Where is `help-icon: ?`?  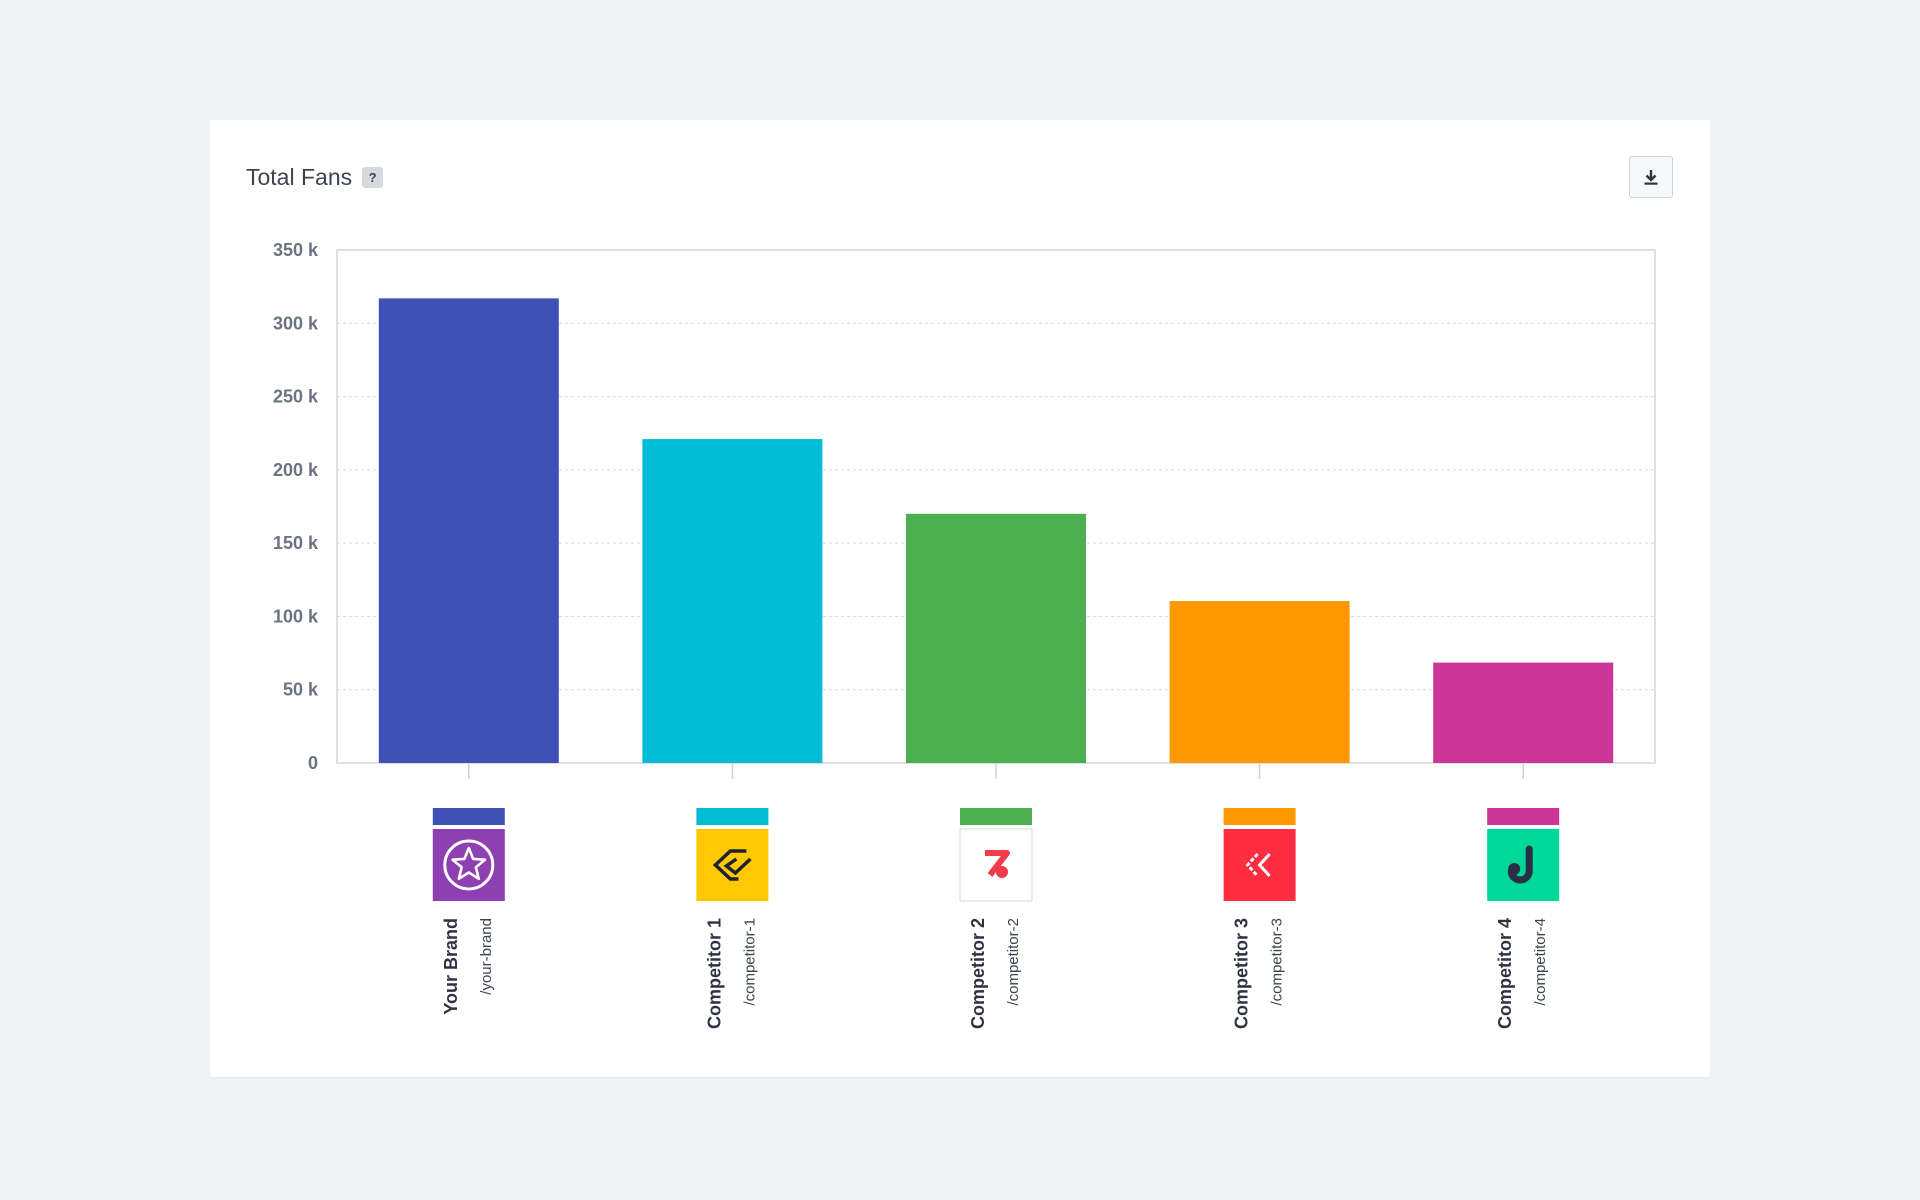 help-icon: ? is located at coordinates (373, 177).